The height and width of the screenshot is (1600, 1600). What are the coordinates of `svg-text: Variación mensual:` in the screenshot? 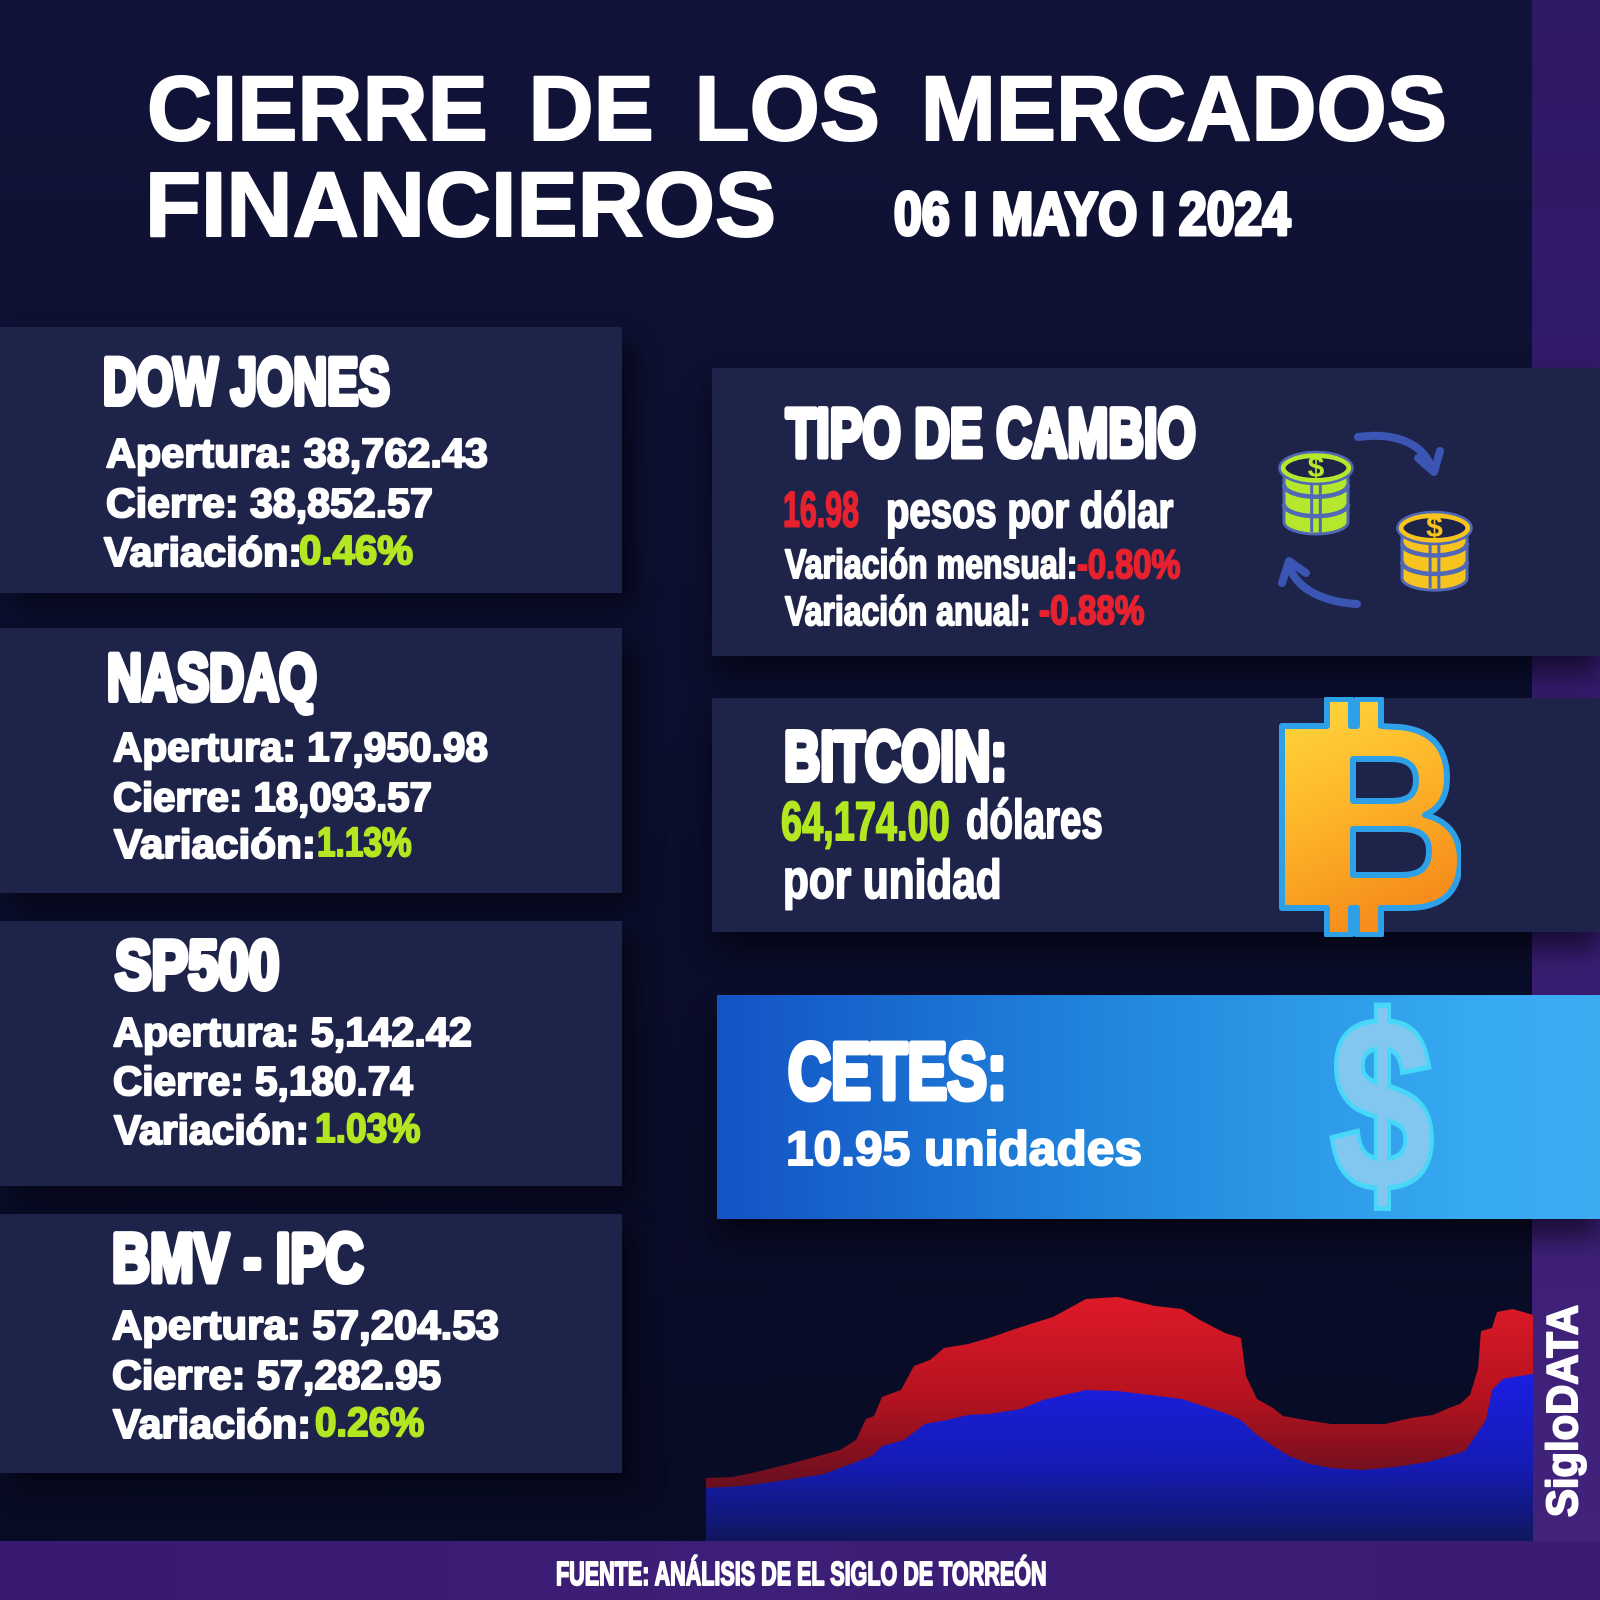 It's located at (931, 564).